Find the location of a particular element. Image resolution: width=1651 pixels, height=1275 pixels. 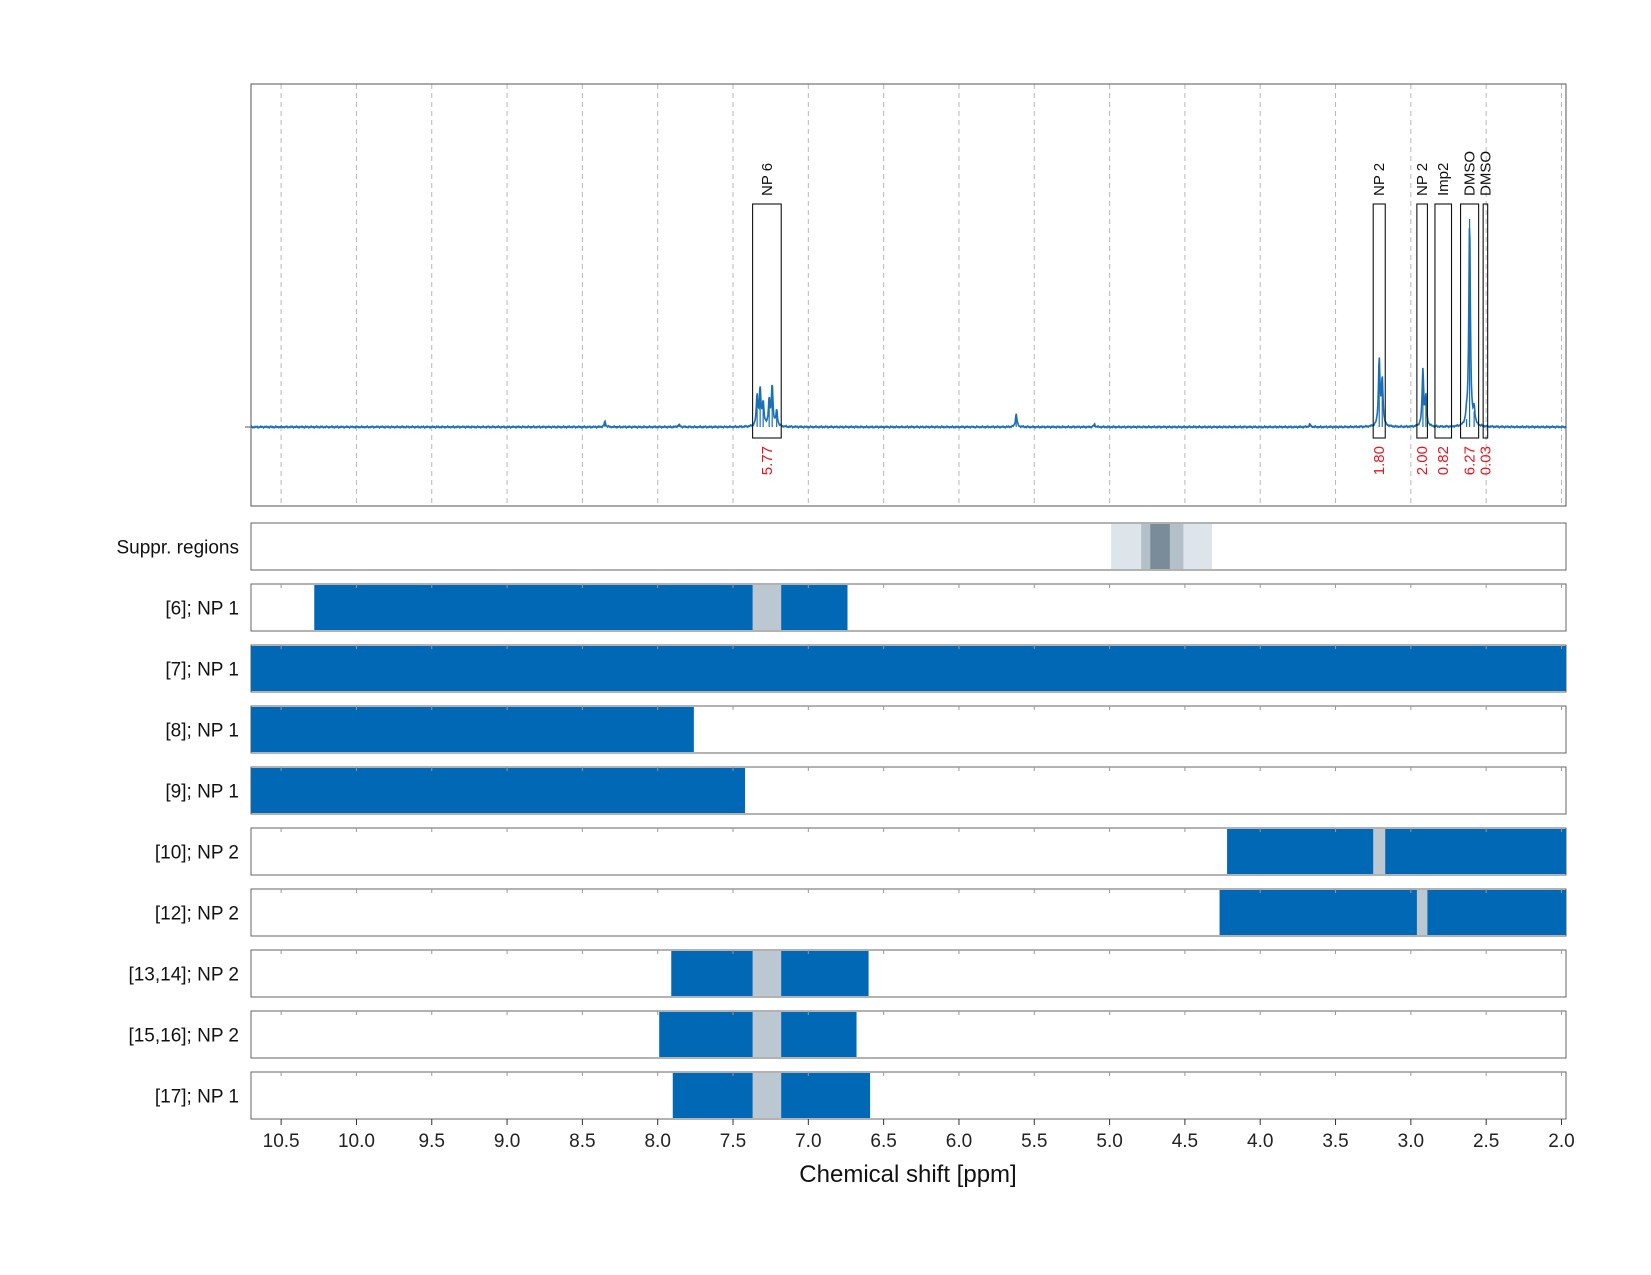

x-tick-label: 2.0 is located at coordinates (1561, 1141).